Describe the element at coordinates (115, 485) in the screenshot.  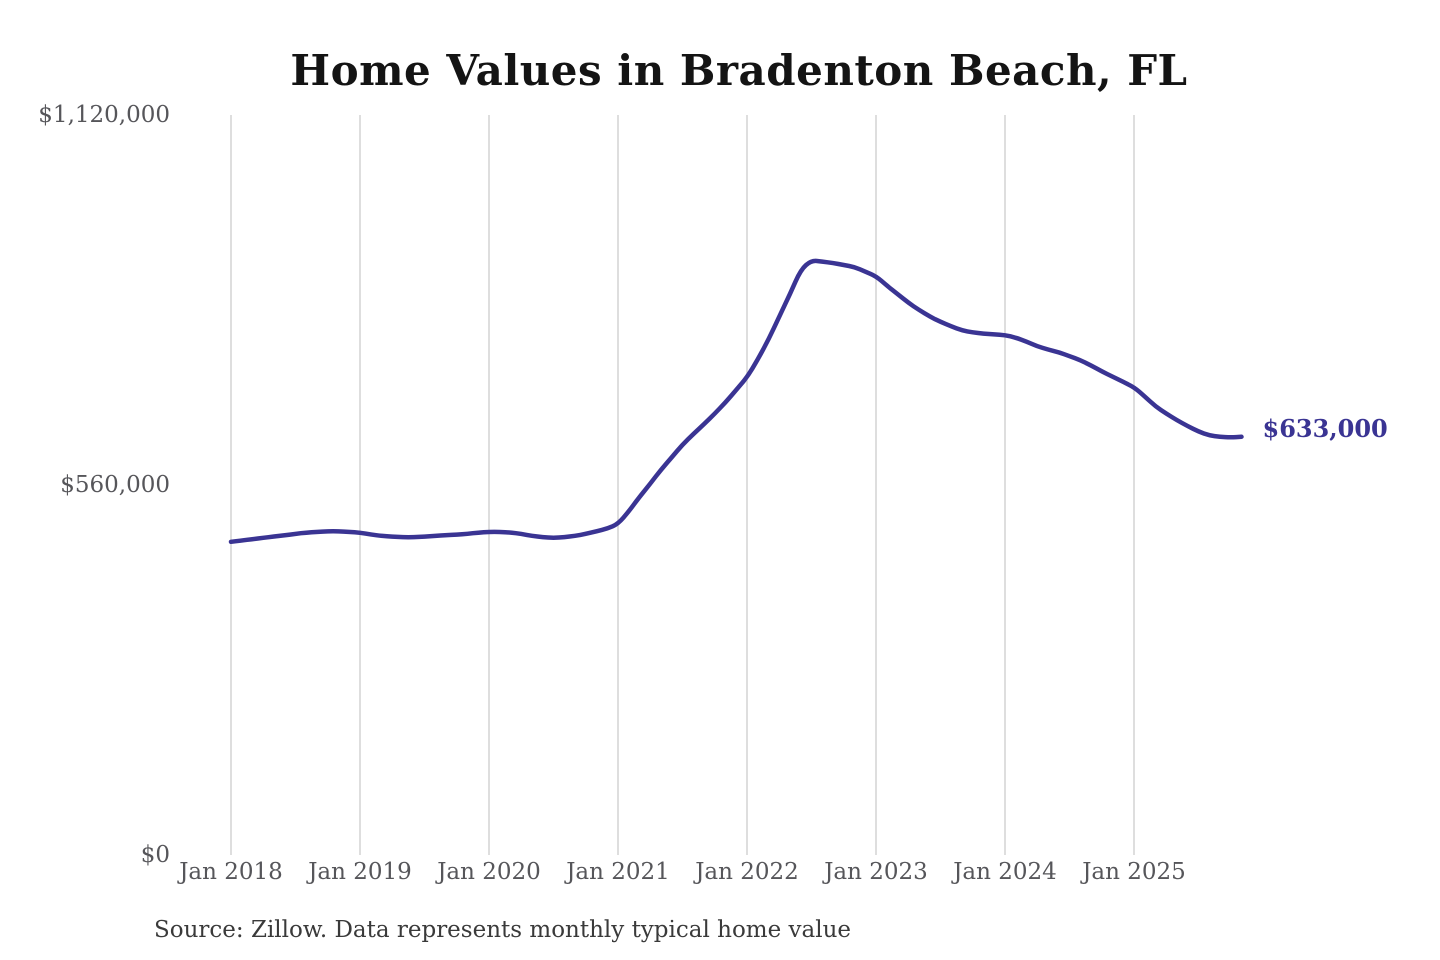
I see `y-axis-tick-label: $560,000` at that location.